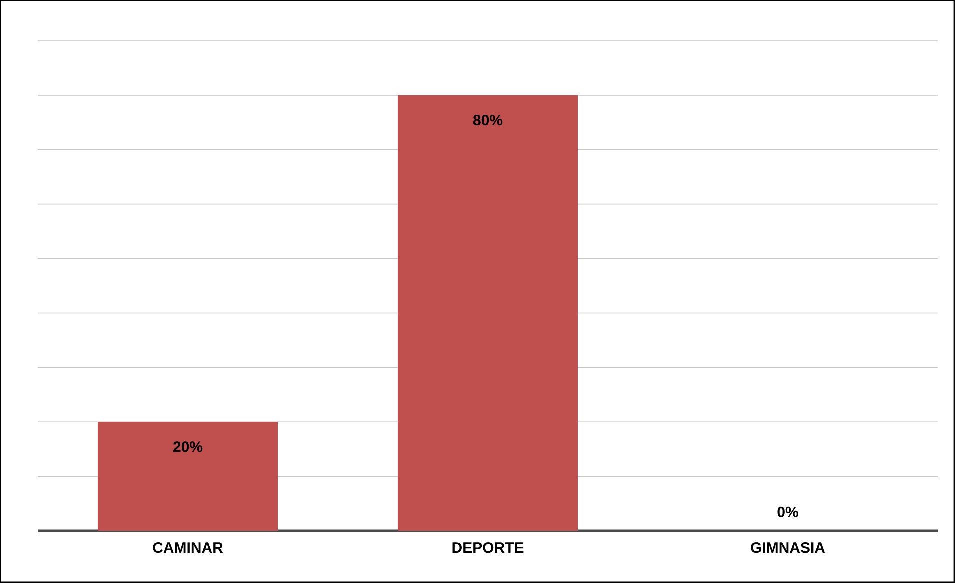 Image resolution: width=955 pixels, height=583 pixels. Describe the element at coordinates (788, 548) in the screenshot. I see `x-tick-label: GIMNASIA` at that location.